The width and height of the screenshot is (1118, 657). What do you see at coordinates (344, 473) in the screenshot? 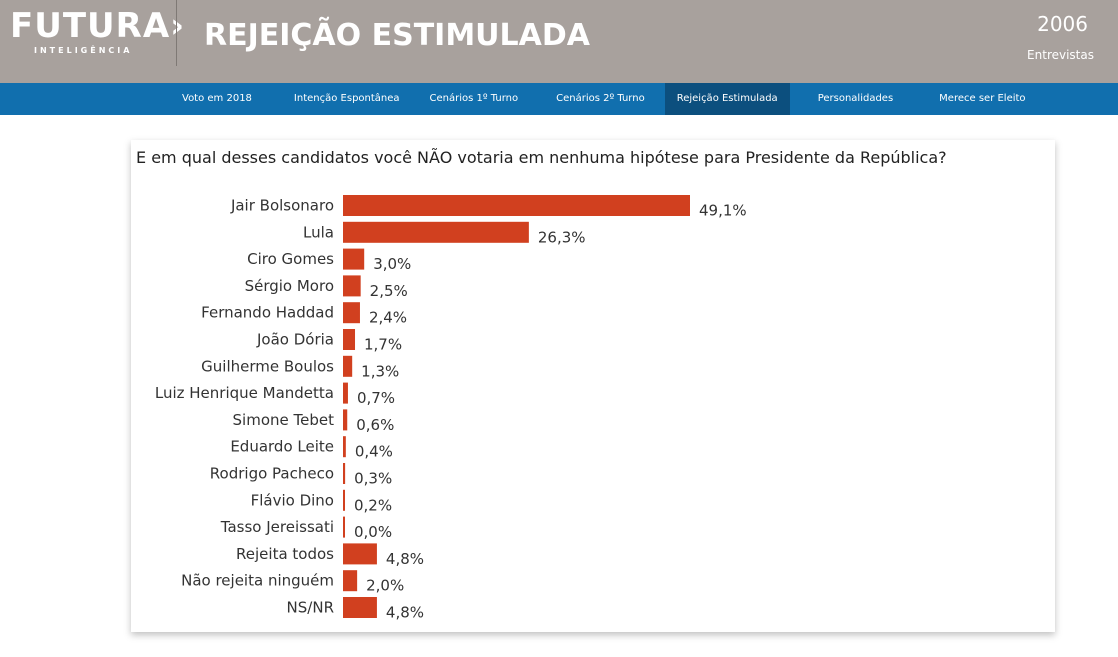
I see `bar-rodrigo-pacheco` at bounding box center [344, 473].